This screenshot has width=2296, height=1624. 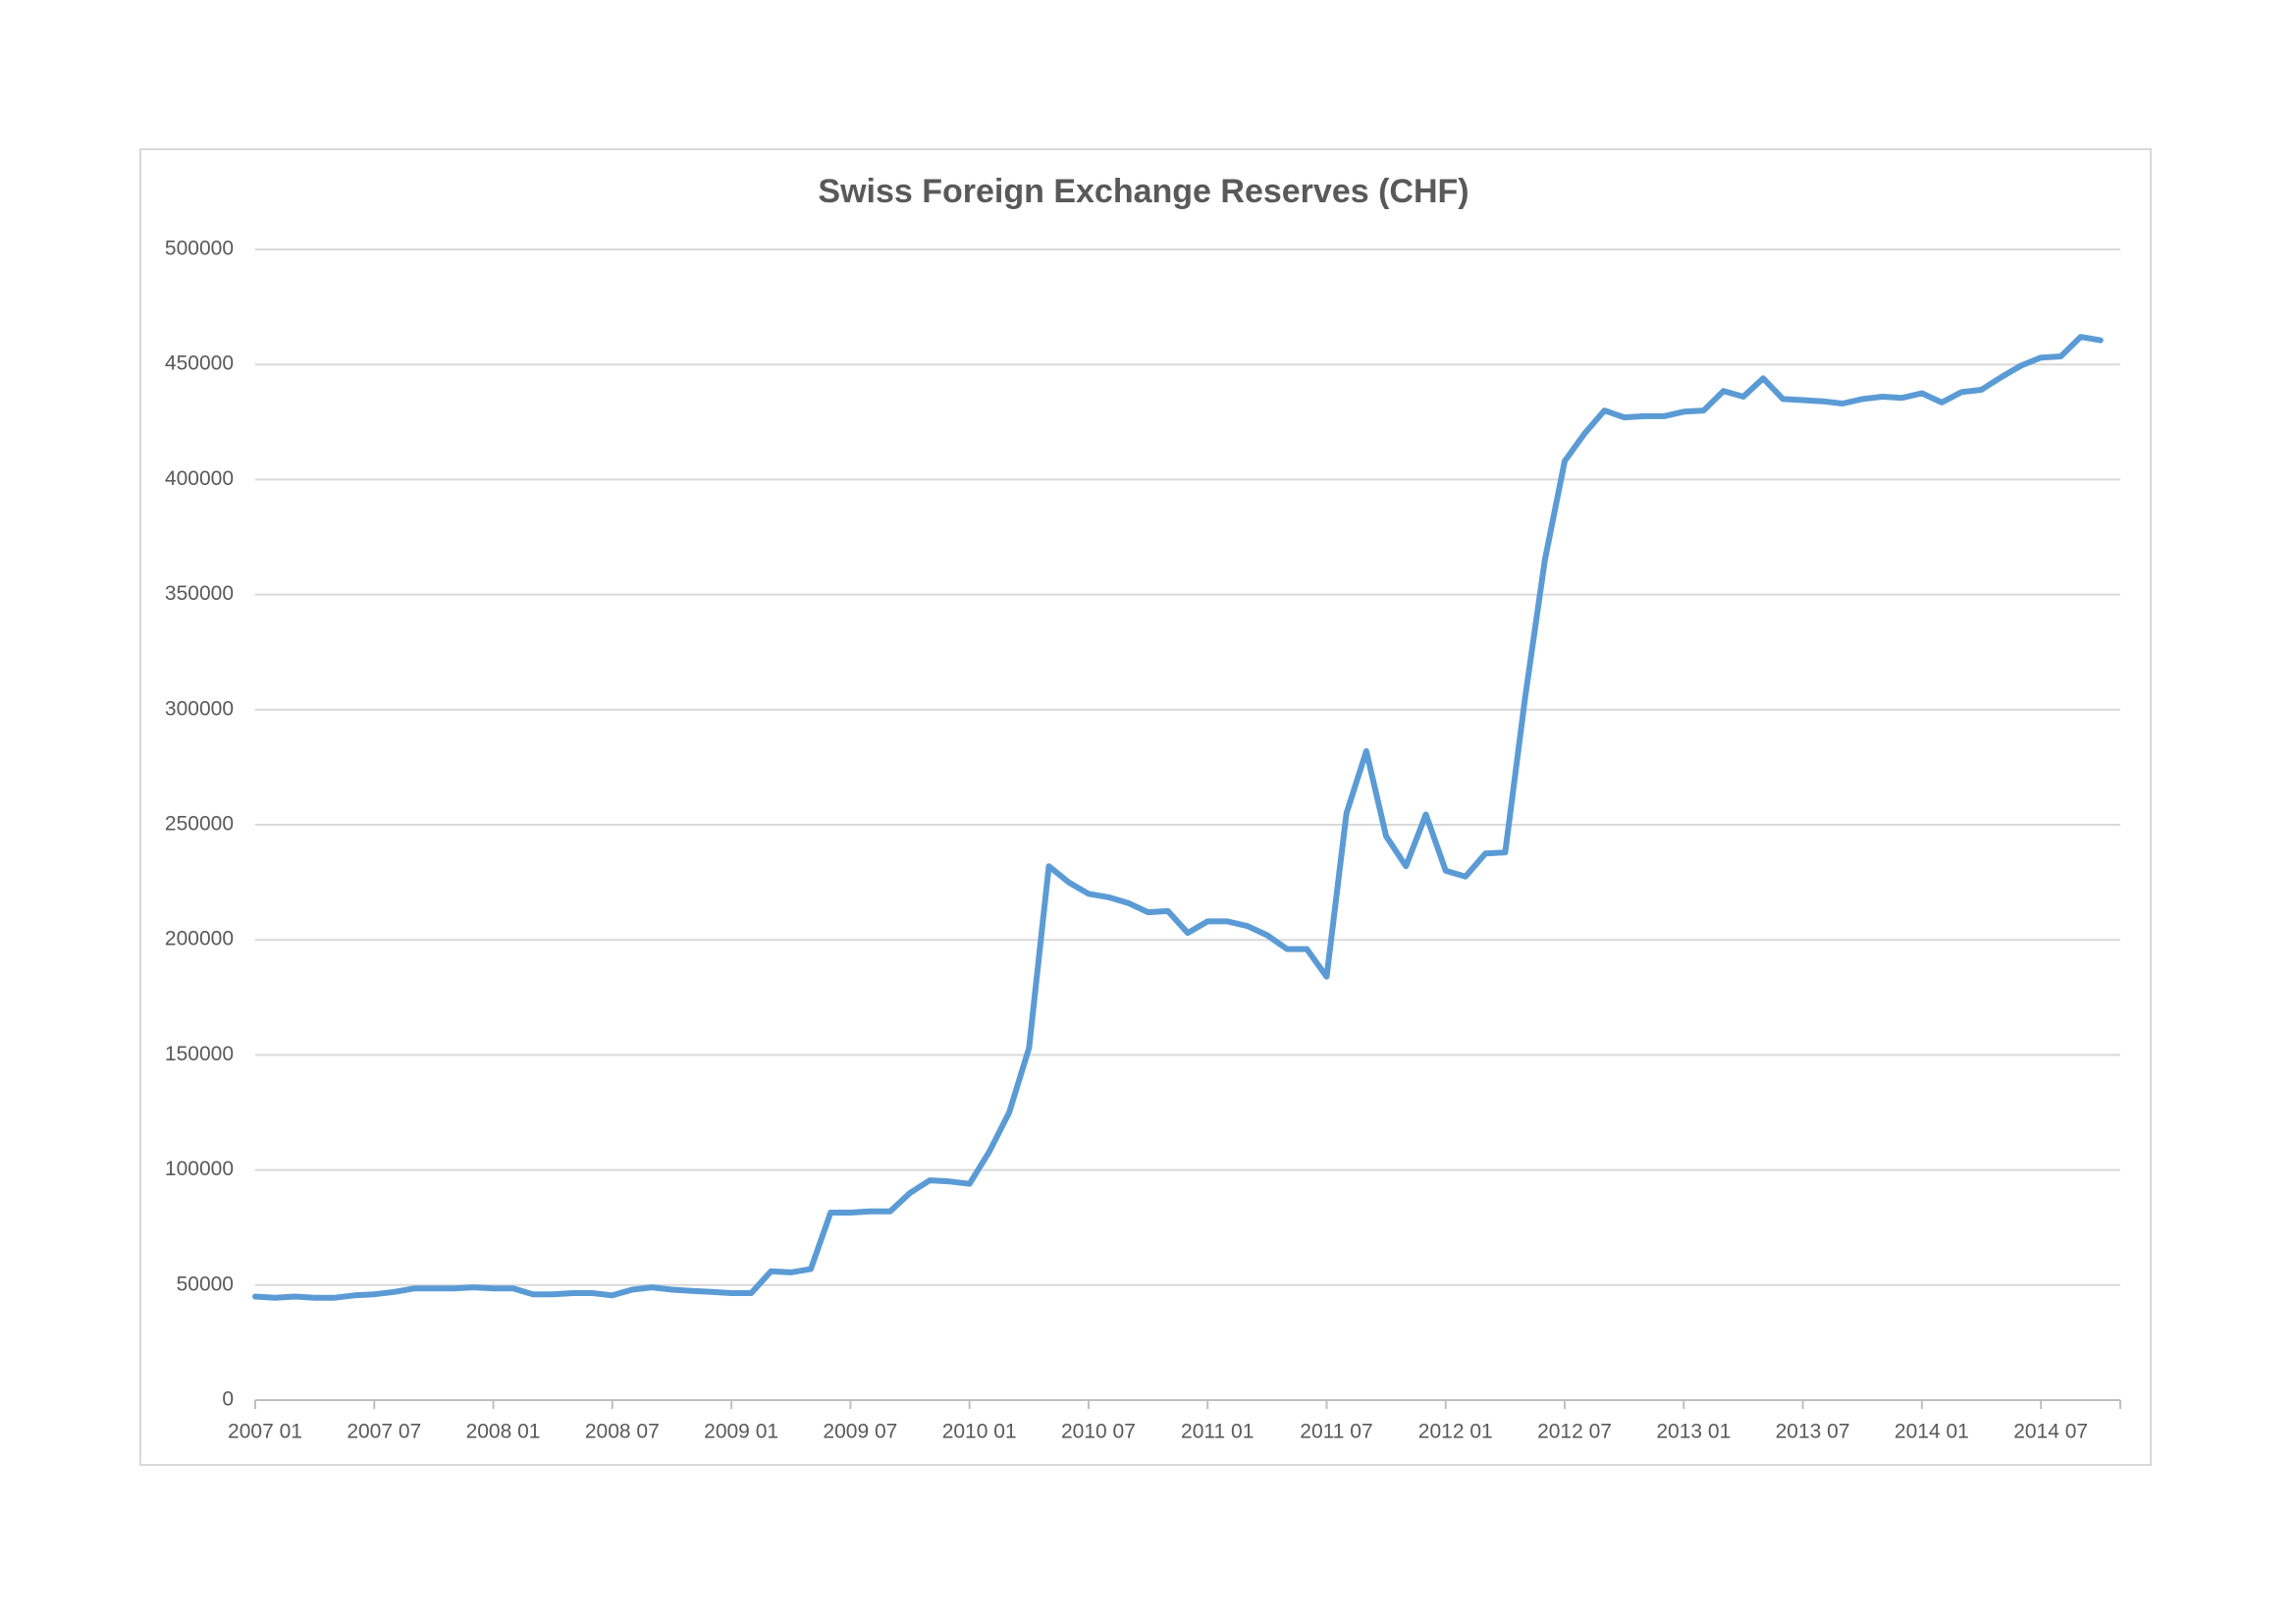 I want to click on x-tick-label: 2013 07, so click(x=1813, y=1432).